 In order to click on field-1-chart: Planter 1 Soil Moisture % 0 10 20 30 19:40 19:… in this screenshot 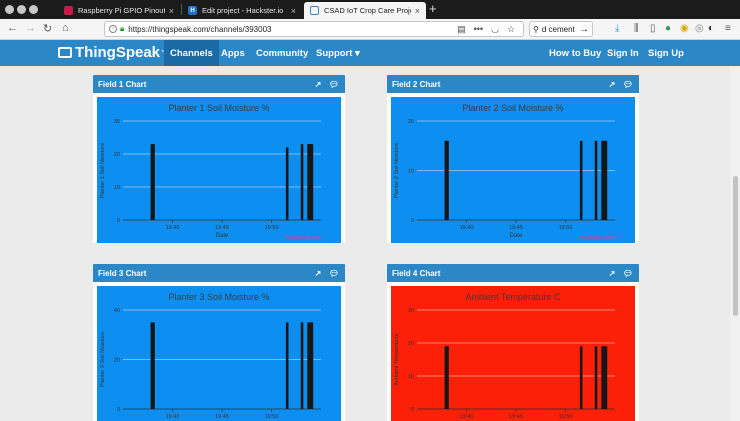, I will do `click(219, 170)`.